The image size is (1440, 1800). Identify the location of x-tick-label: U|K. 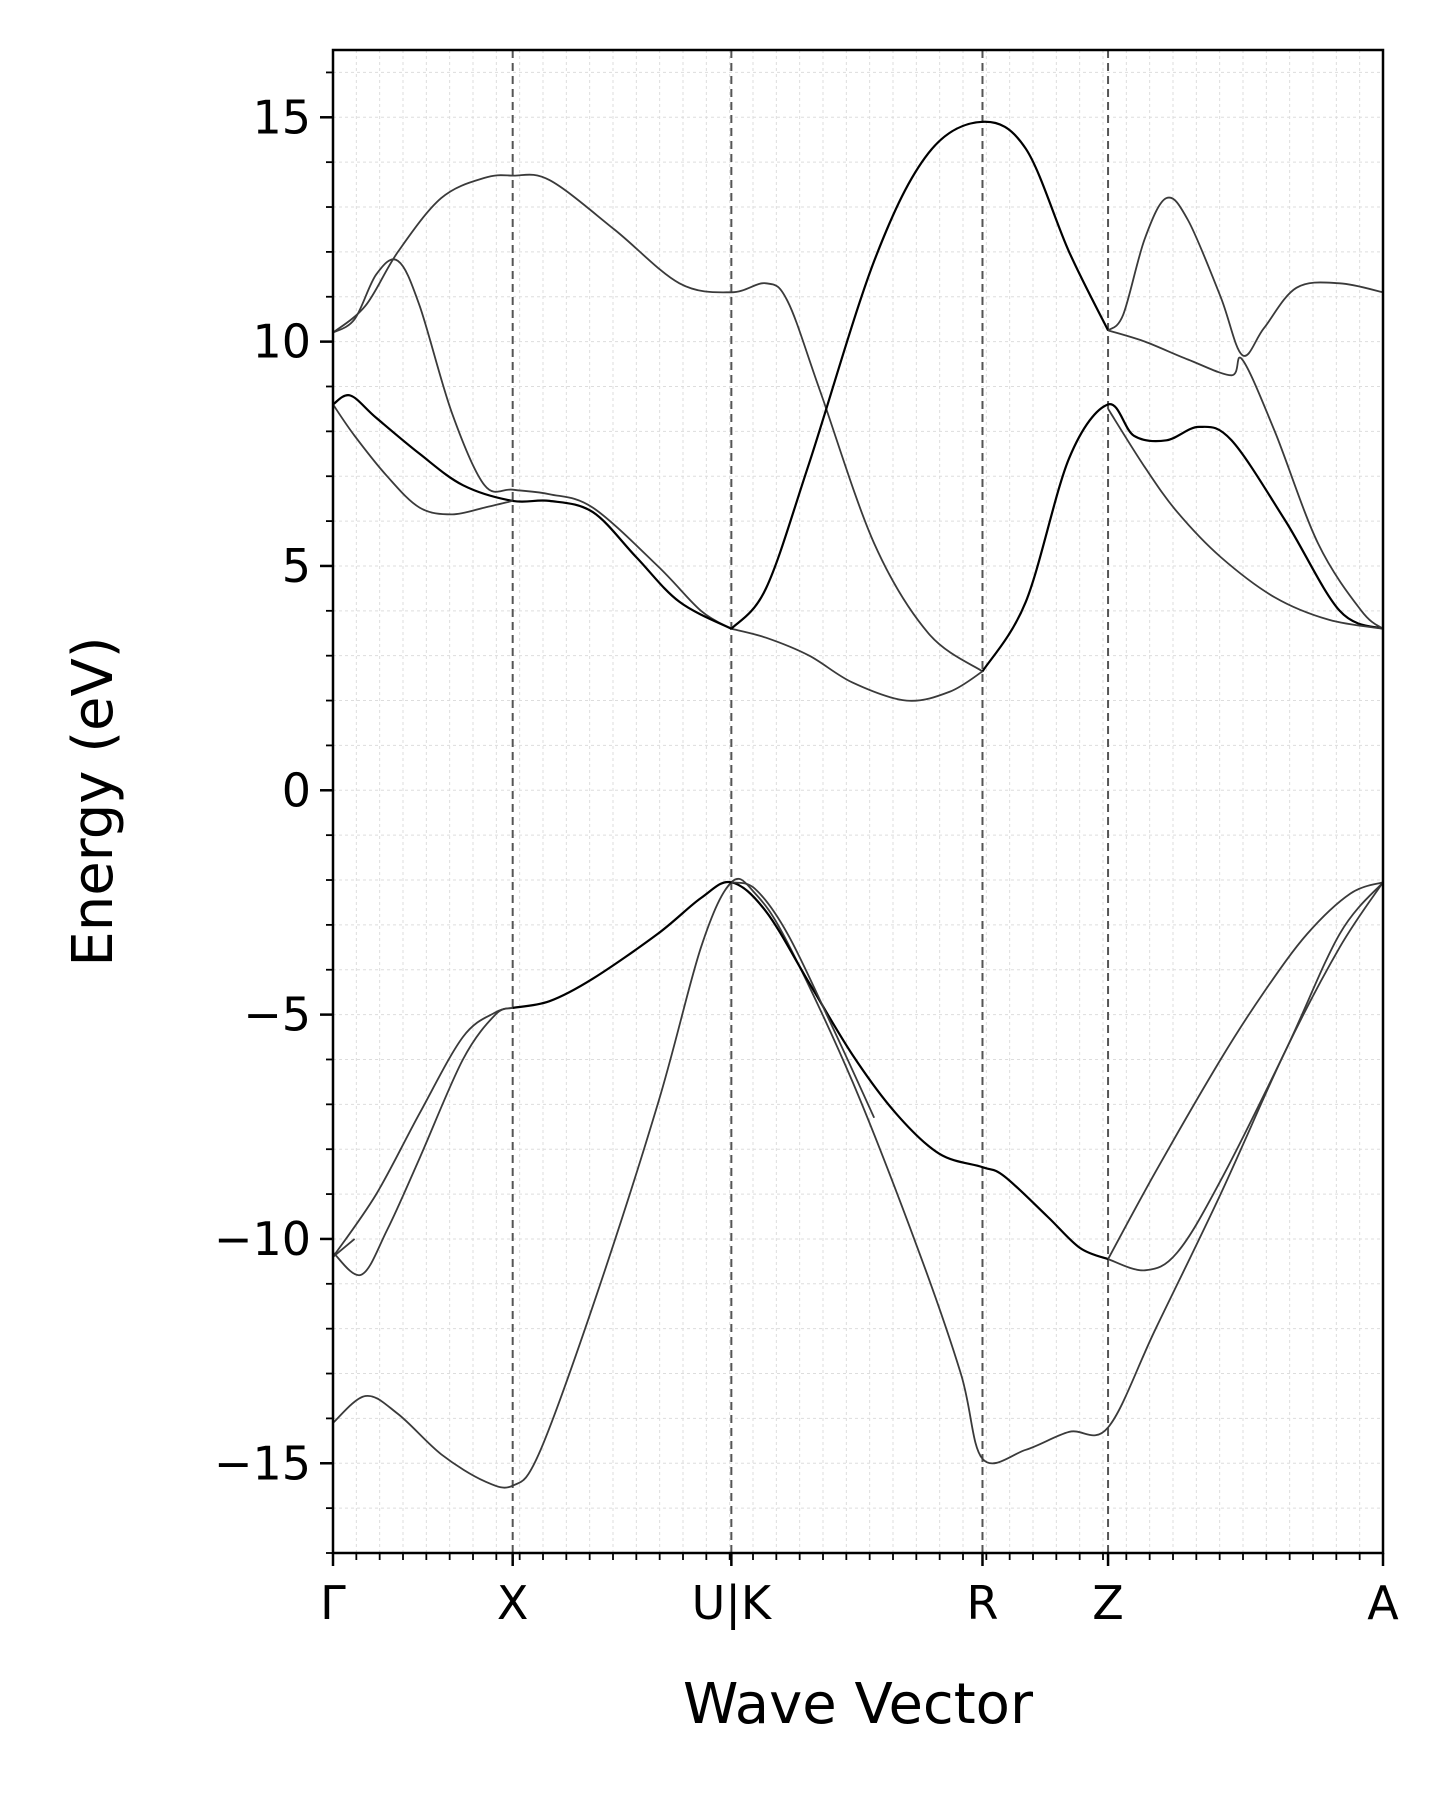
(732, 1603).